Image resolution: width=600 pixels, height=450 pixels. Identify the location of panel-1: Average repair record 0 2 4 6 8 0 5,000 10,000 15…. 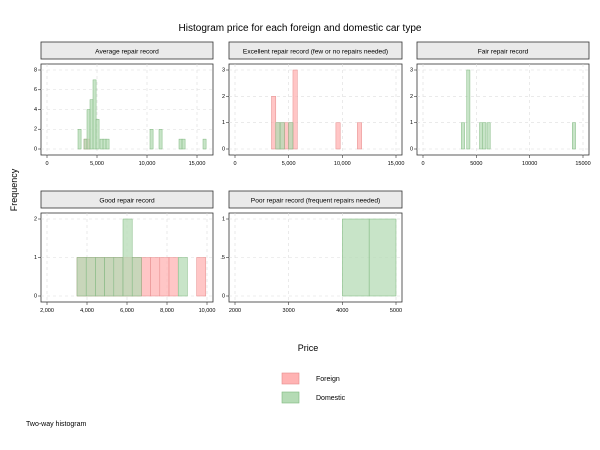
(124, 104).